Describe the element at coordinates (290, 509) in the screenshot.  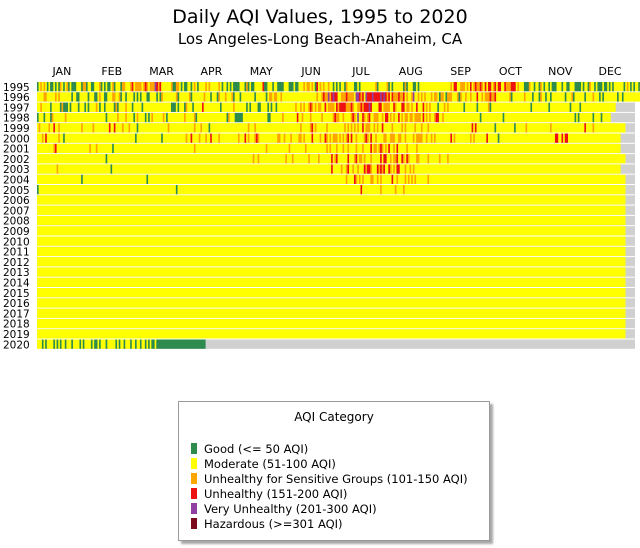
I see `legend-label-very-unhealthy: Very Unhealthy (201-300 AQI)` at that location.